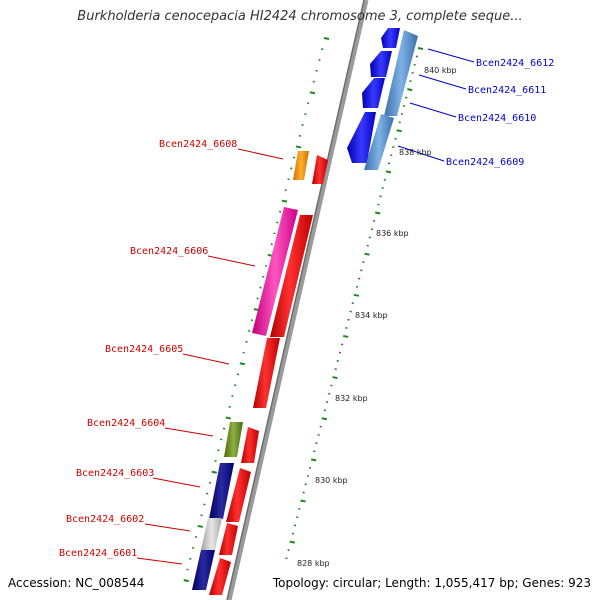 This screenshot has width=600, height=600. What do you see at coordinates (497, 118) in the screenshot?
I see `gene-label-6610: Bcen2424_6610` at bounding box center [497, 118].